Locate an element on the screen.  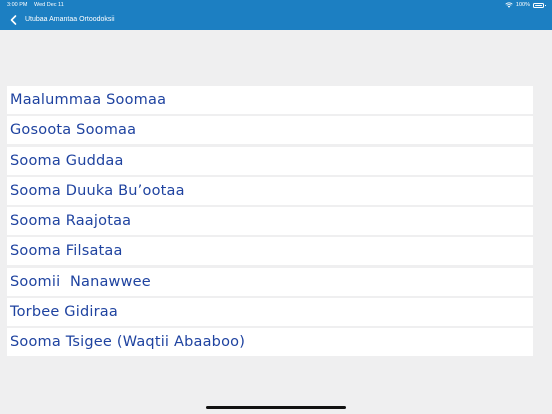
menu-item-sooma-guddaa: Sooma Guddaa is located at coordinates (270, 160).